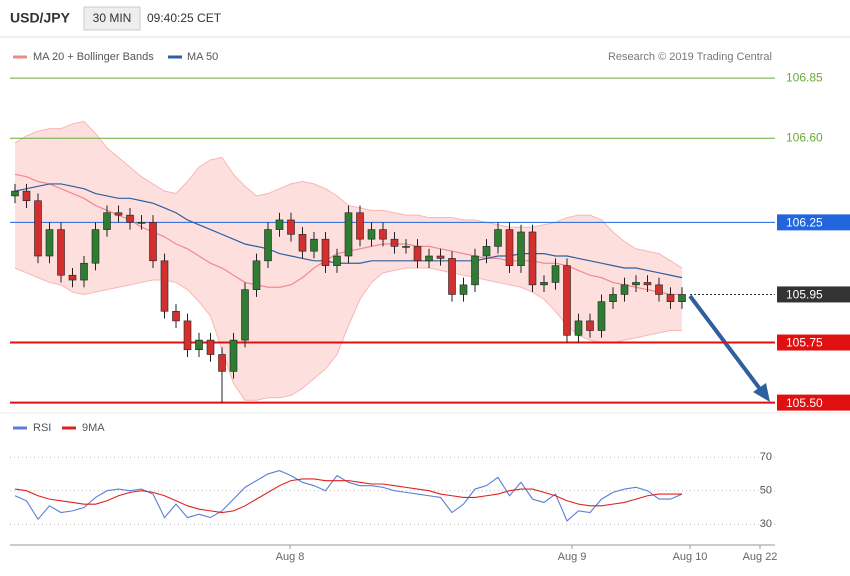 Image resolution: width=850 pixels, height=576 pixels. What do you see at coordinates (804, 295) in the screenshot?
I see `level-label: 105.95` at bounding box center [804, 295].